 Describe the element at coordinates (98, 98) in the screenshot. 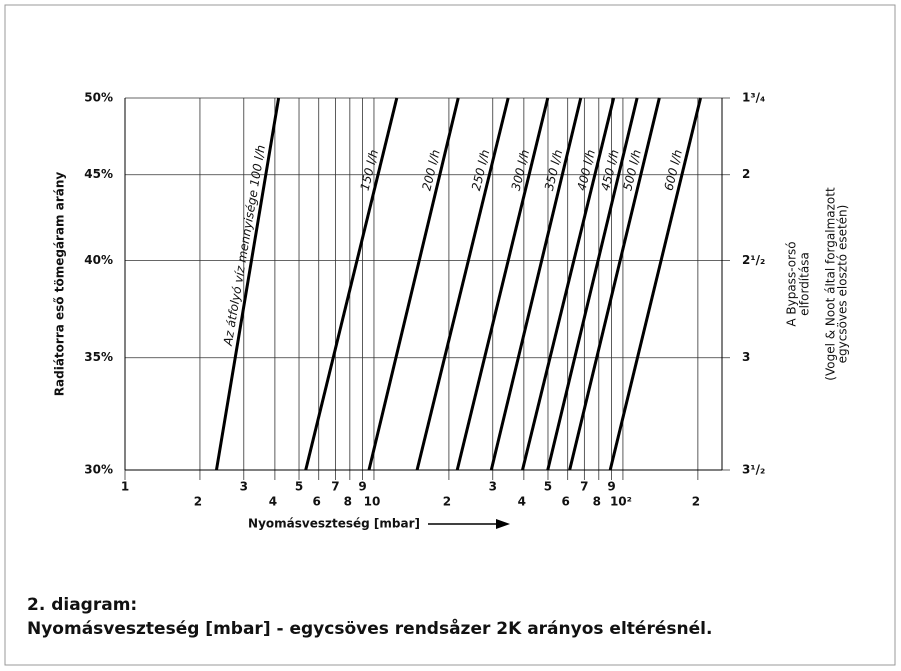

I see `y-tick-label: 50%` at that location.